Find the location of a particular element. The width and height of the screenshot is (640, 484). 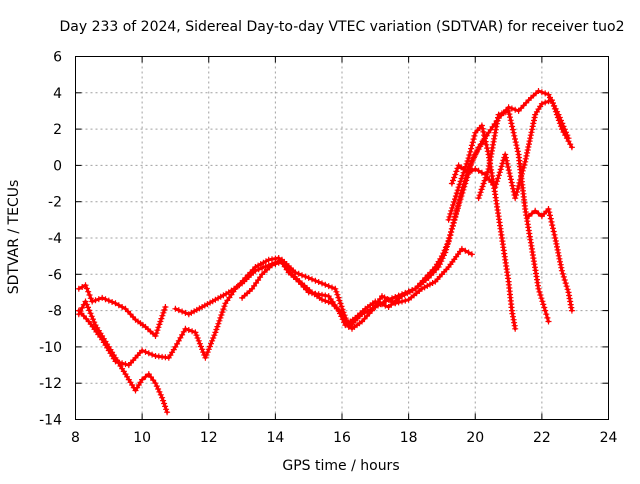

y-tick-label: 4 is located at coordinates (57, 94).